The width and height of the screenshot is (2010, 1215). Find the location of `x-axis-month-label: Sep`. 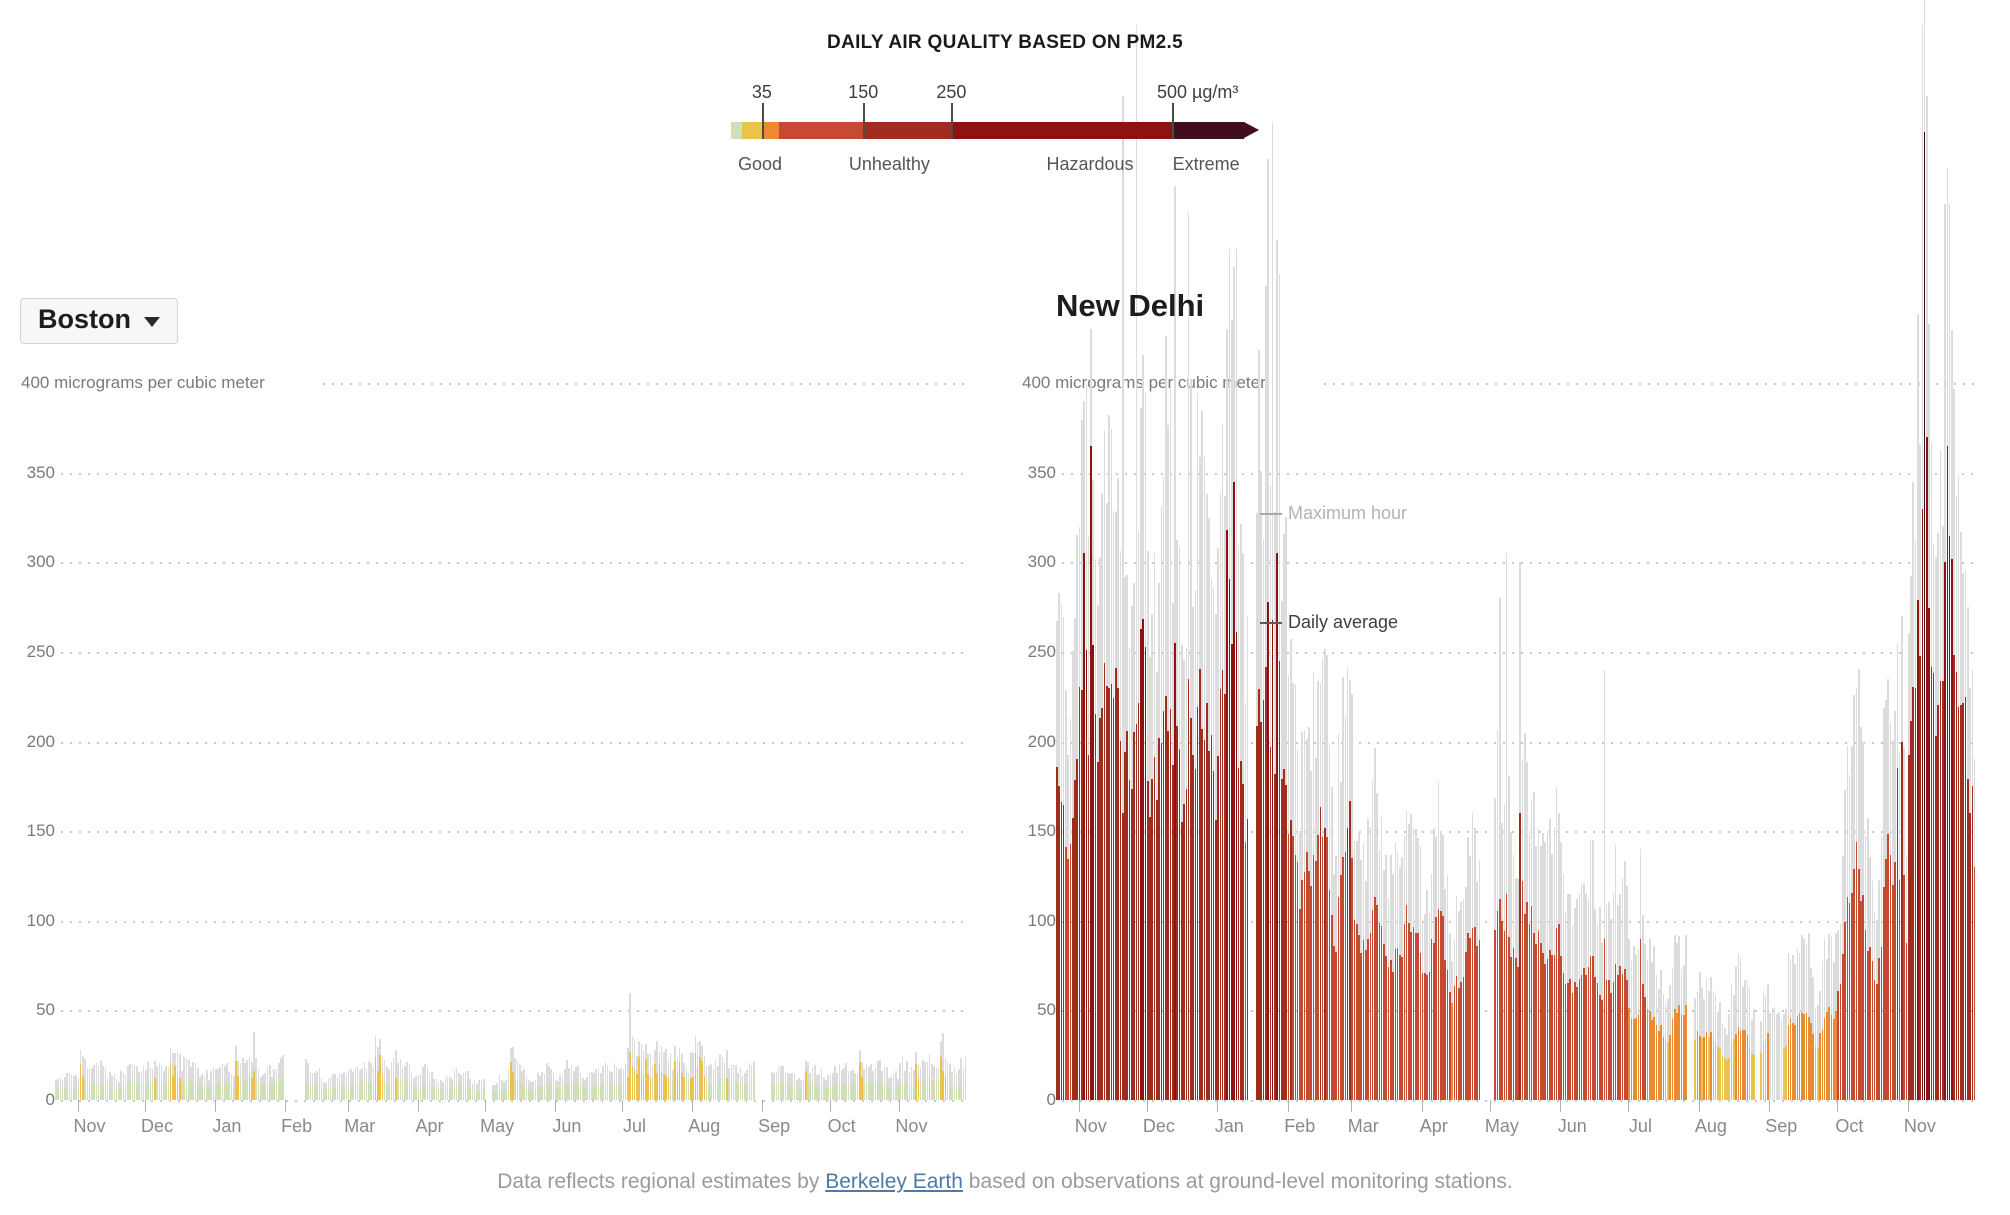

x-axis-month-label: Sep is located at coordinates (1781, 1126).